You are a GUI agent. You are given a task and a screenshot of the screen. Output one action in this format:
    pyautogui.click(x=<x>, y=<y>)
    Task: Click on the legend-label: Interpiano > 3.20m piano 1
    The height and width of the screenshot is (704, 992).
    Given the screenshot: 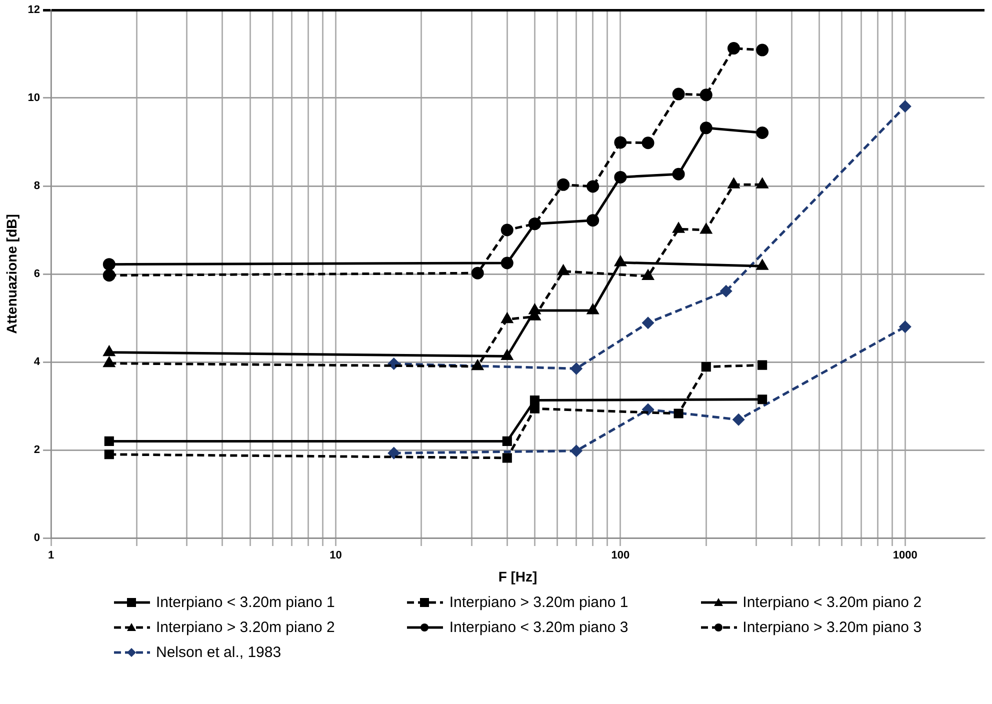 What is the action you would take?
    pyautogui.click(x=538, y=602)
    